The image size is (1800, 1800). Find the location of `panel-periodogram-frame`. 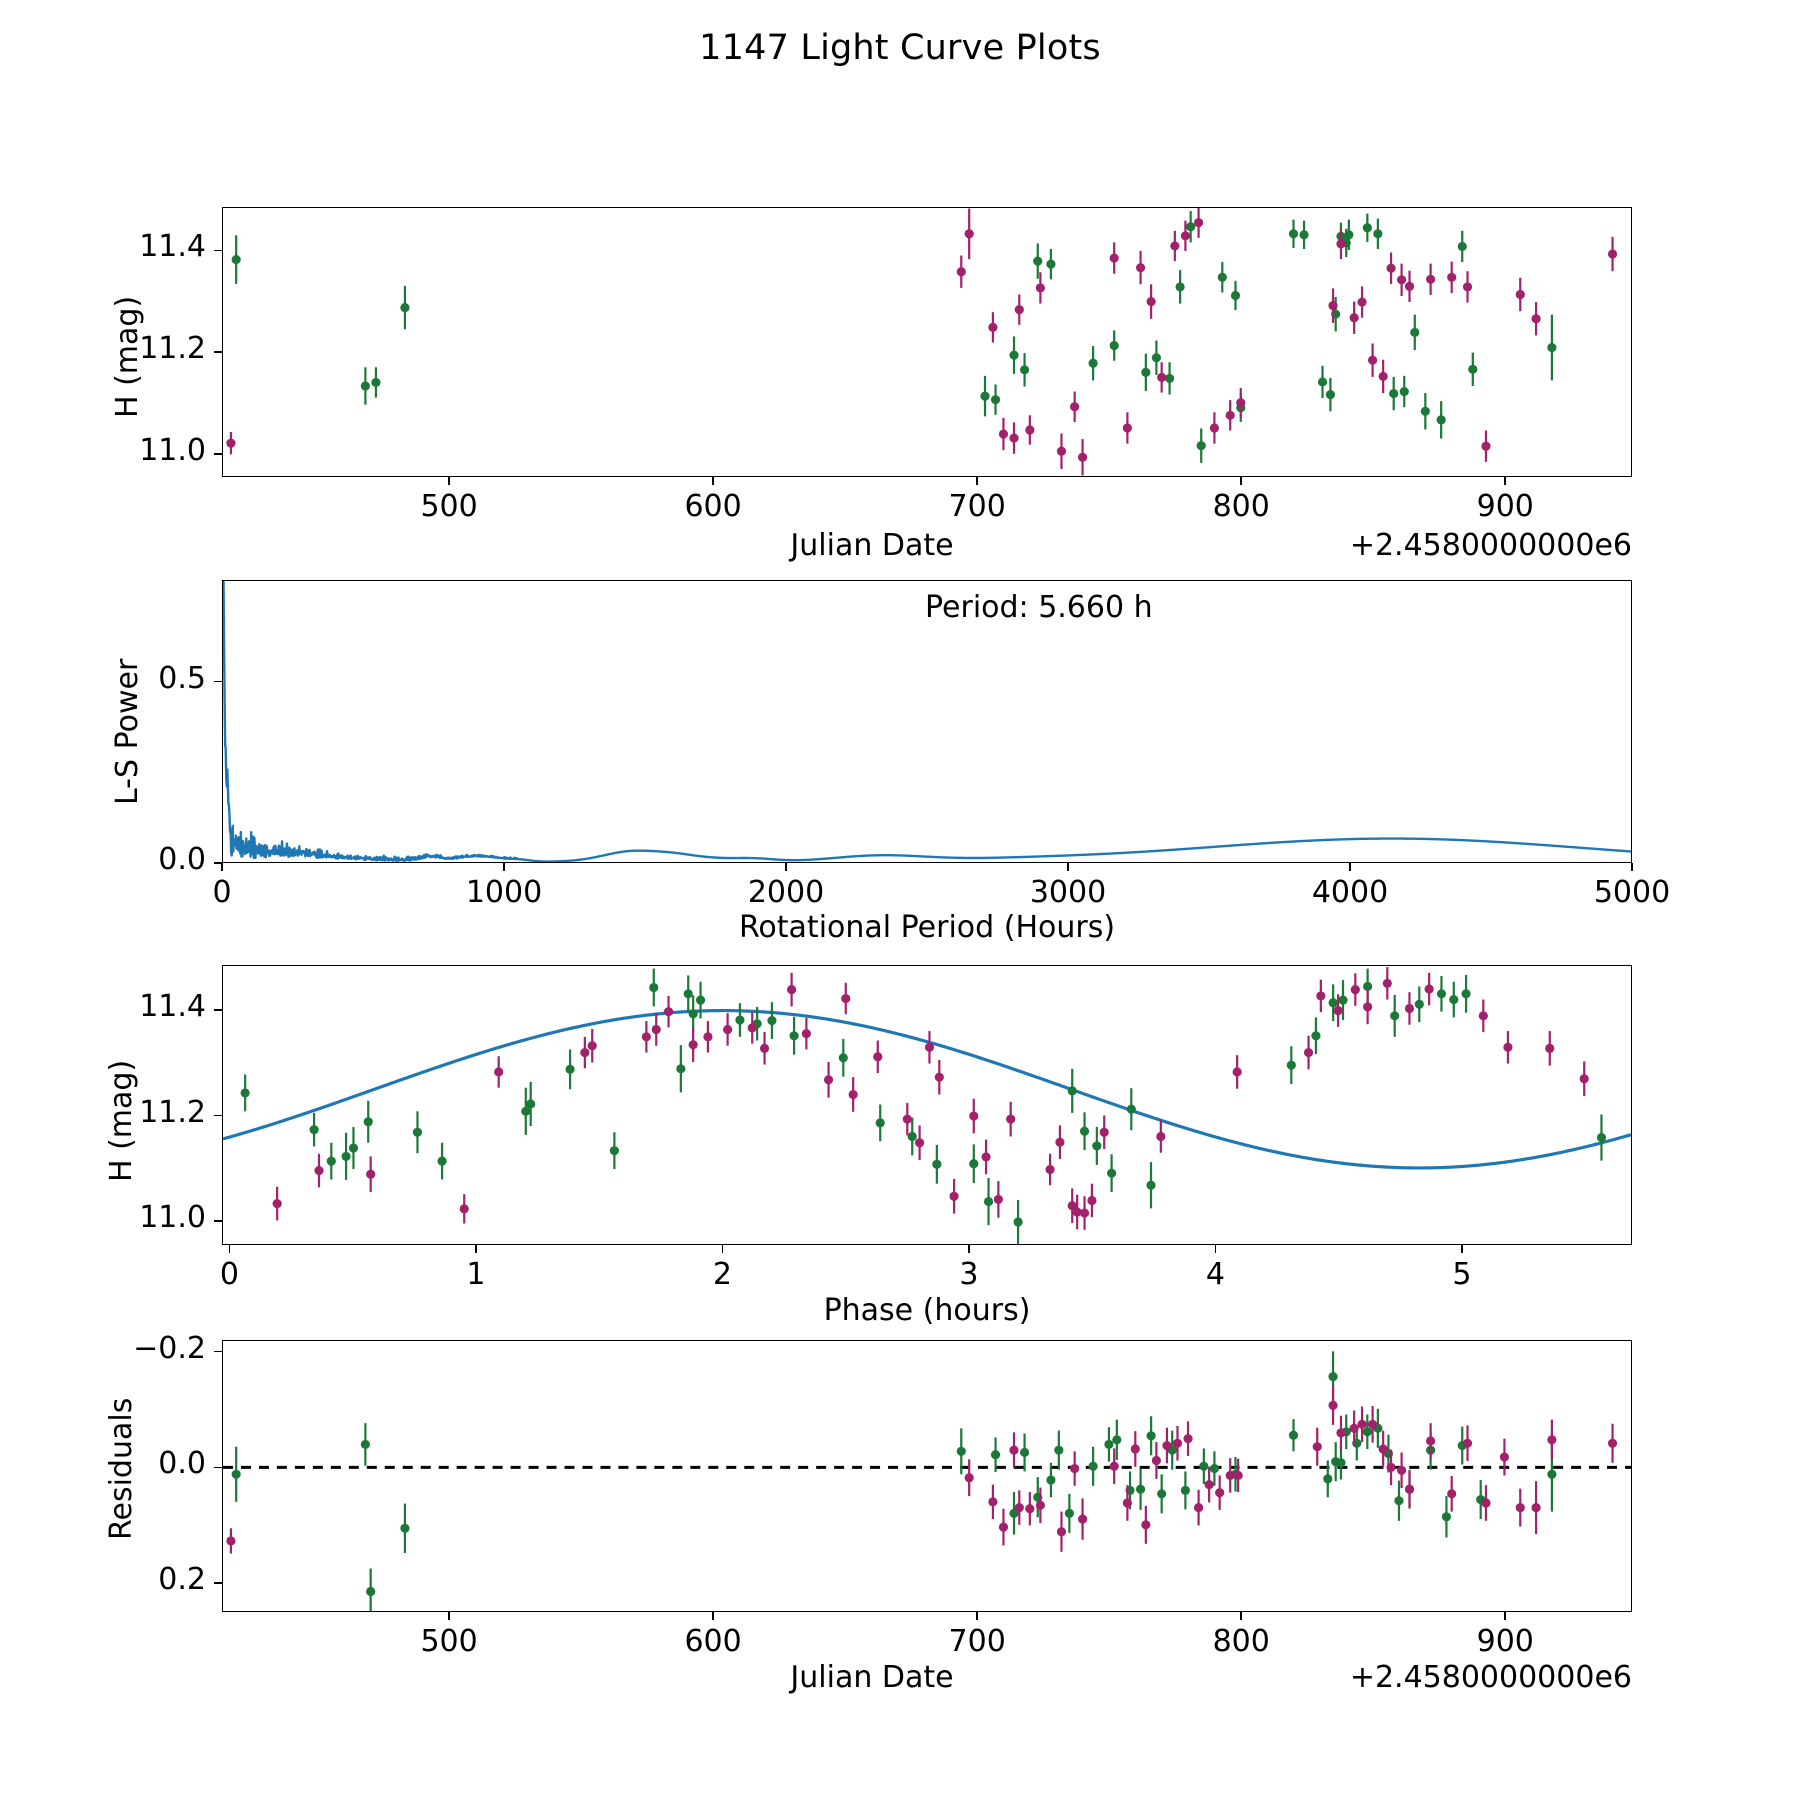

panel-periodogram-frame is located at coordinates (927, 721).